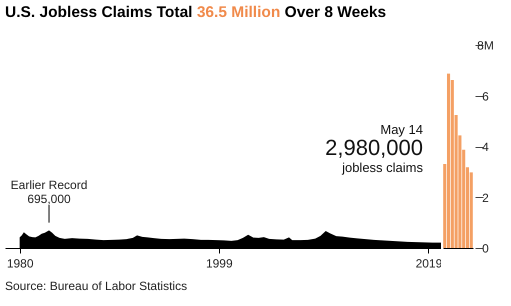 Image resolution: width=511 pixels, height=306 pixels. What do you see at coordinates (401, 129) in the screenshot?
I see `annotation: May 14` at bounding box center [401, 129].